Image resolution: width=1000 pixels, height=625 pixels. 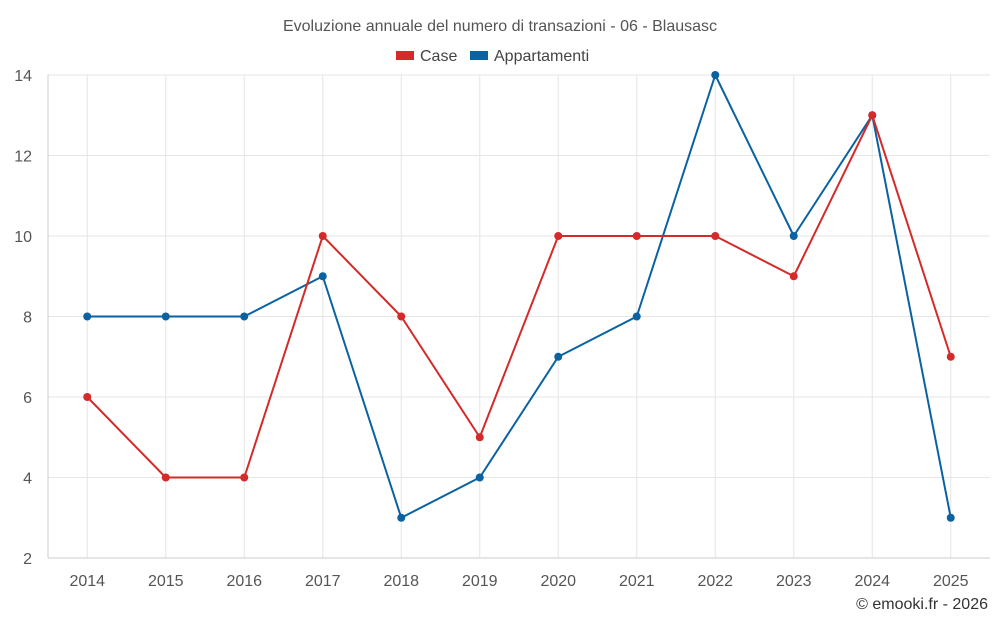 I want to click on legend-label: Case, so click(x=438, y=56).